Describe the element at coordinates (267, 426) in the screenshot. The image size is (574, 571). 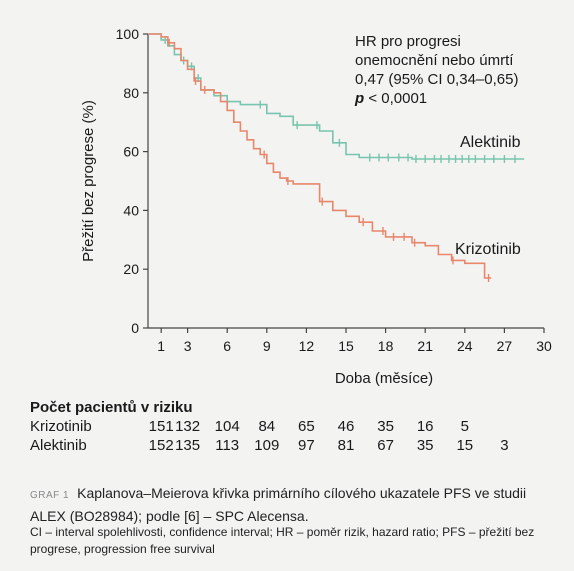
I see `risk-value: 84` at that location.